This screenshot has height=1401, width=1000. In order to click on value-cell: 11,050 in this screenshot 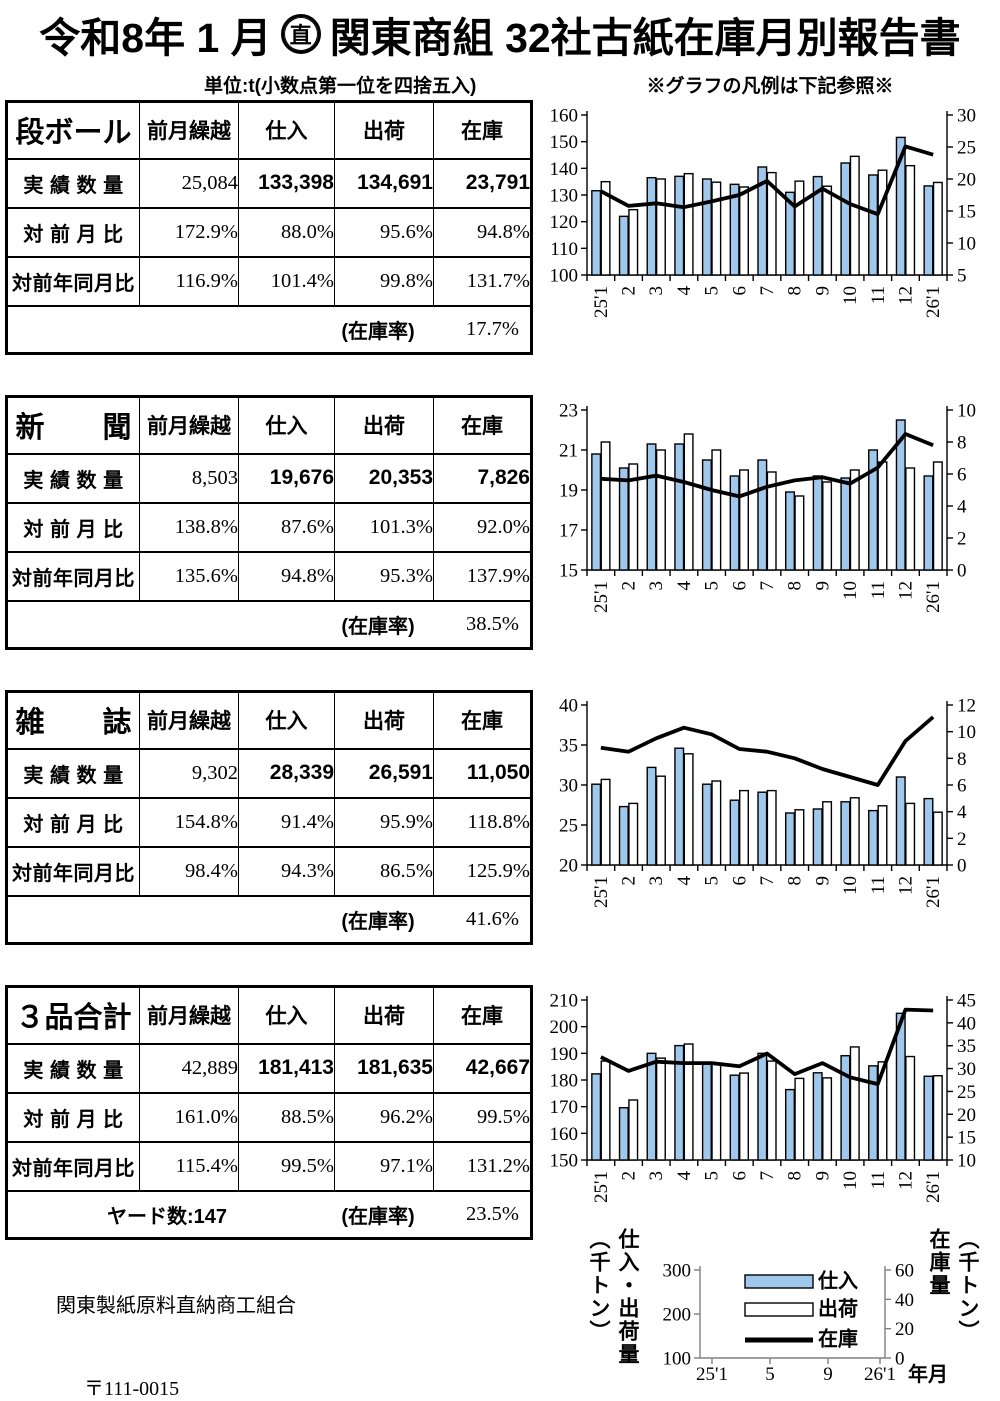, I will do `click(482, 772)`.